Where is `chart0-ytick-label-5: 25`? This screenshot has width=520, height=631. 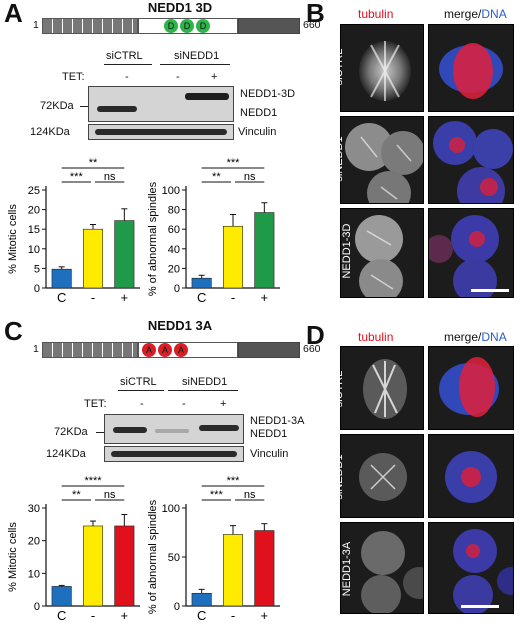 chart0-ytick-label-5: 25 is located at coordinates (34, 191).